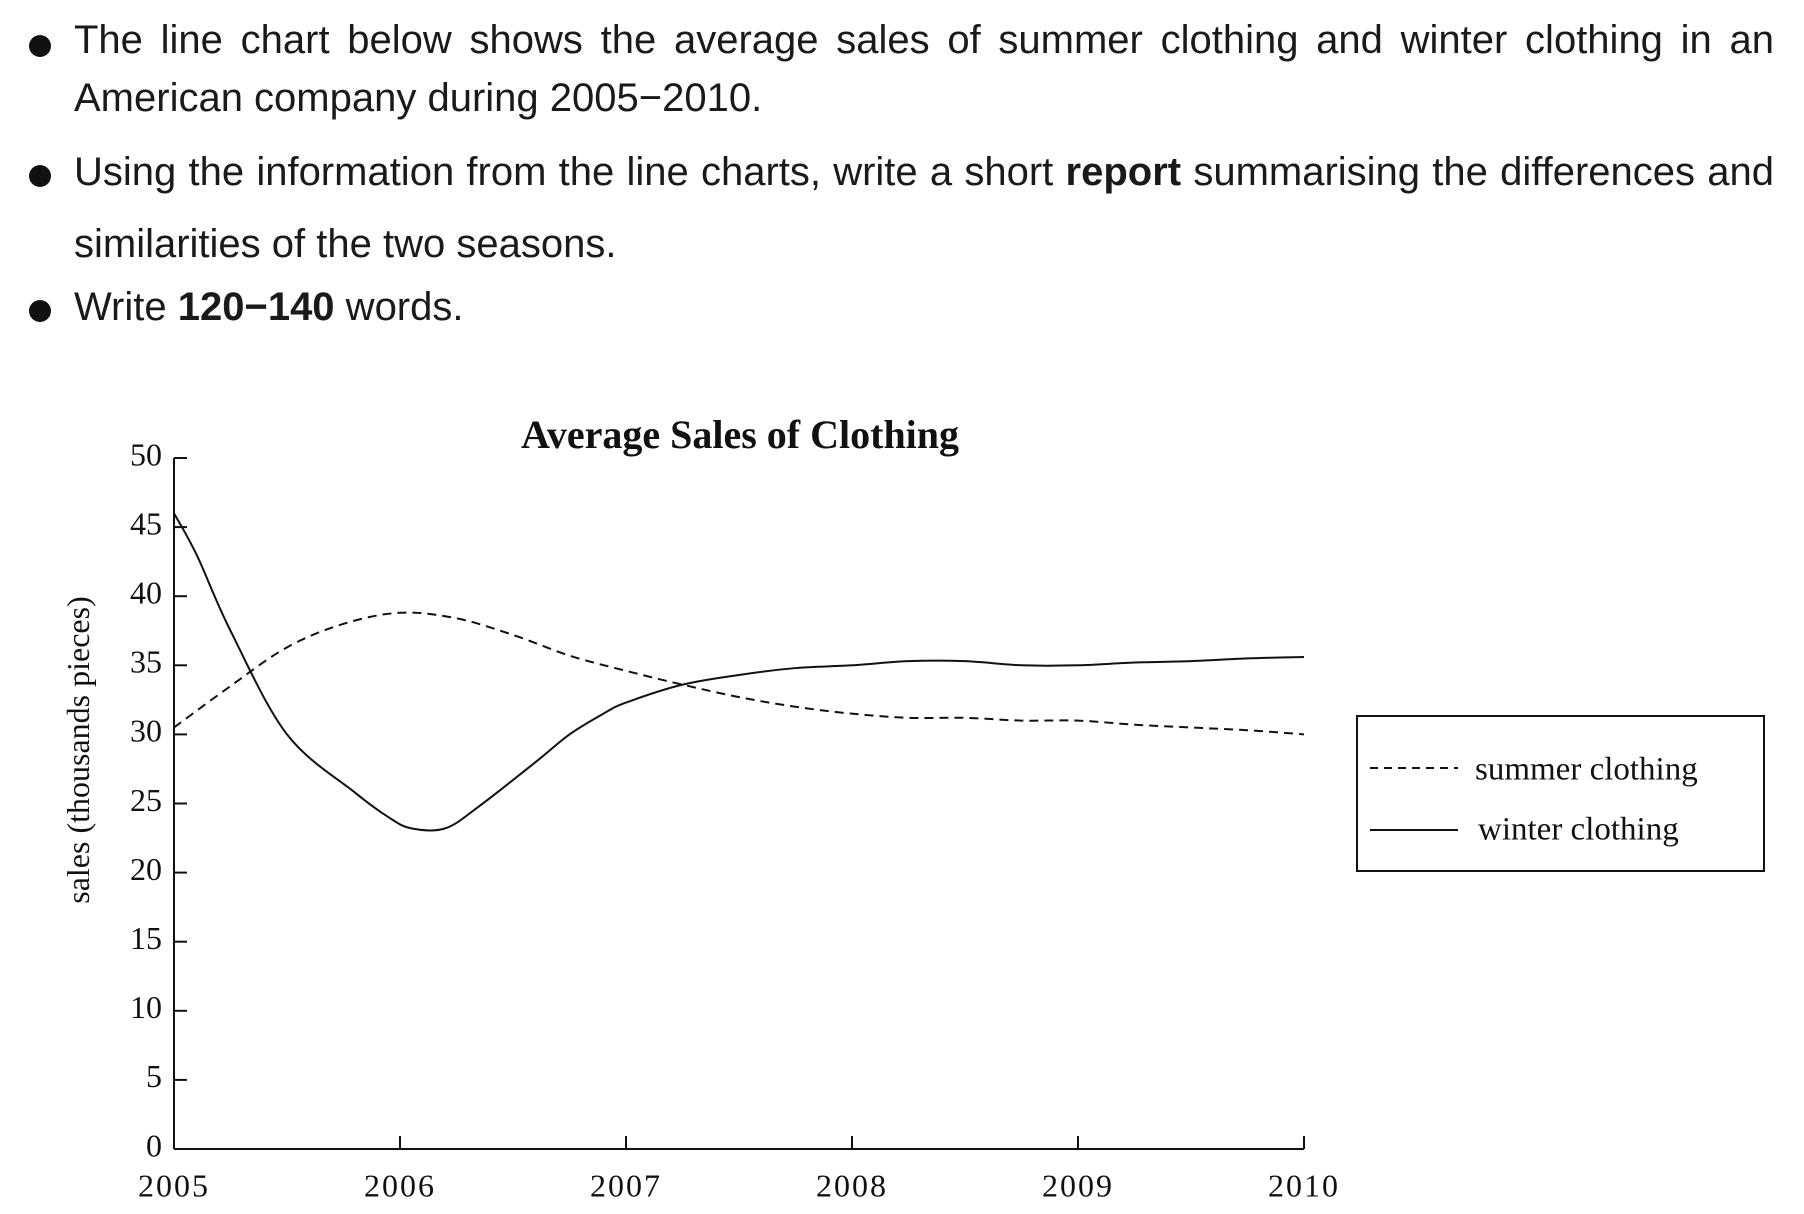 This screenshot has width=1804, height=1214. I want to click on y-tick-label: 30, so click(146, 731).